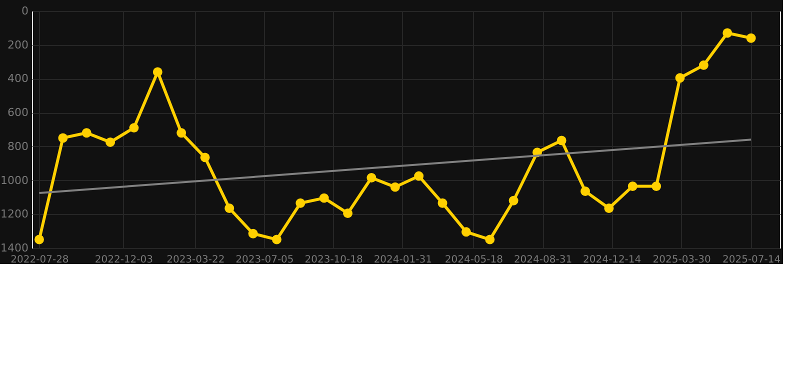  What do you see at coordinates (14, 180) in the screenshot?
I see `y-tick-label: 1000` at bounding box center [14, 180].